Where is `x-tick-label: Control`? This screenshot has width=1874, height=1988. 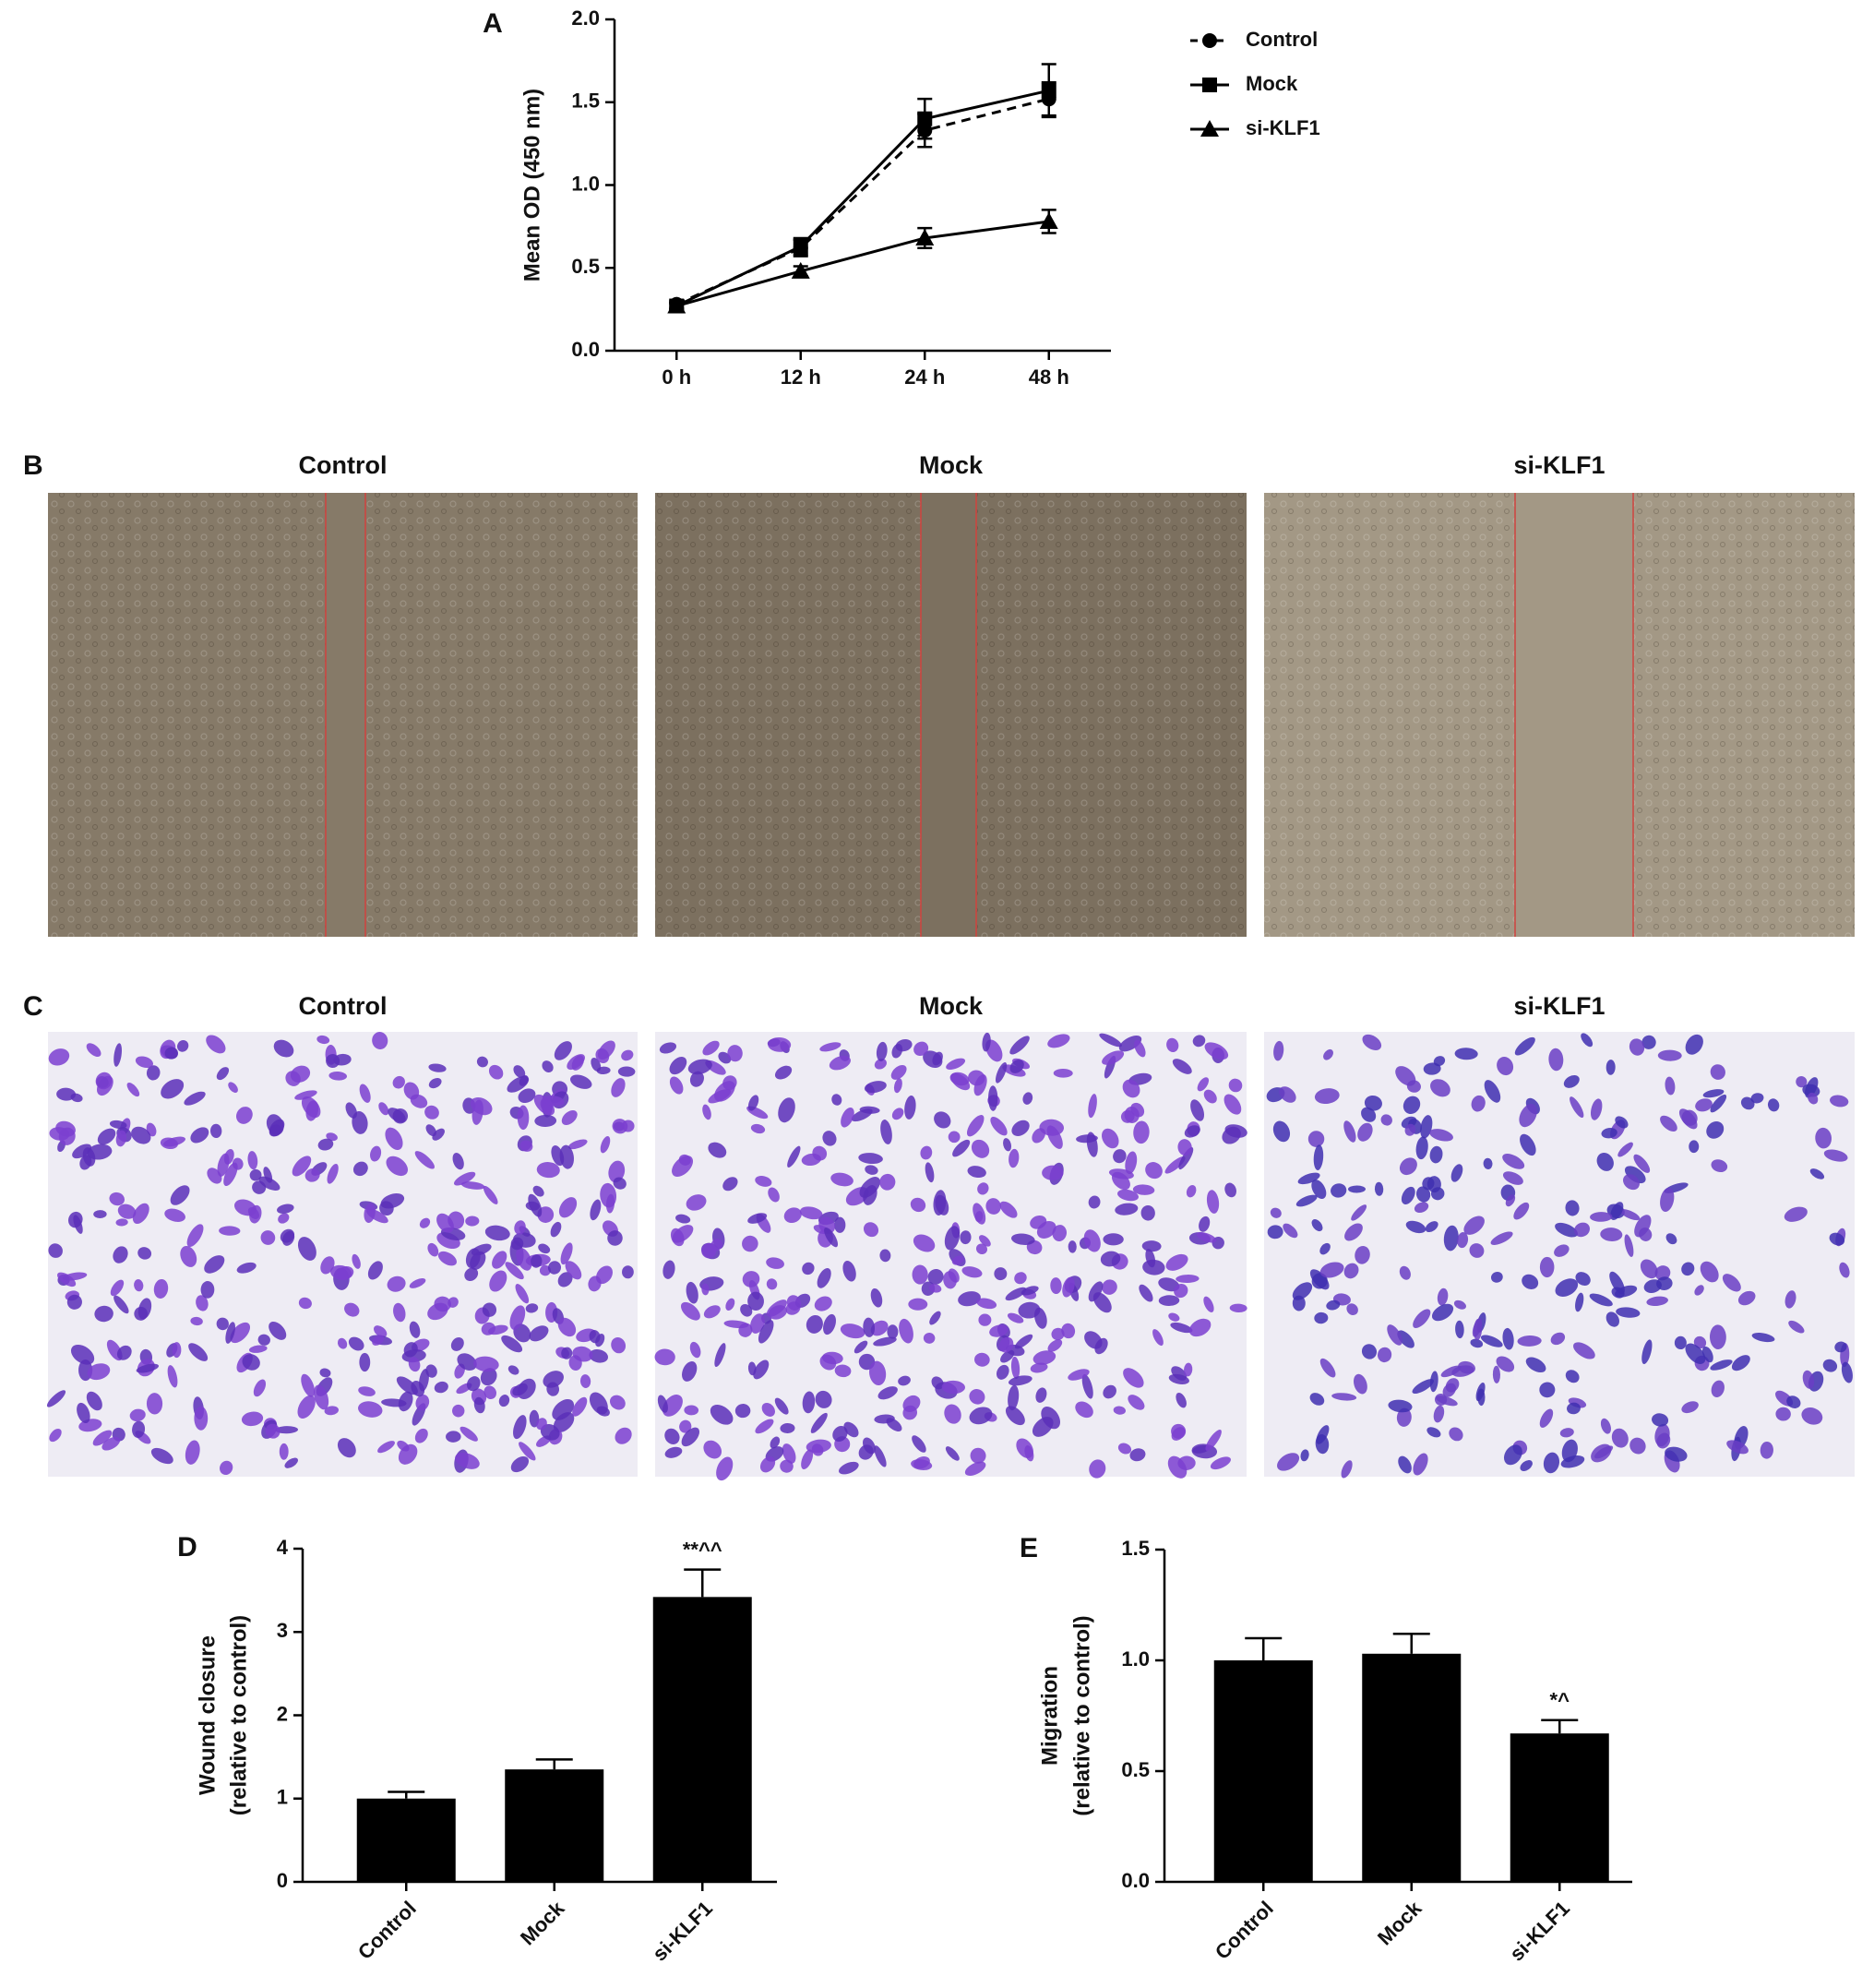
x-tick-label: Control is located at coordinates (1244, 1930).